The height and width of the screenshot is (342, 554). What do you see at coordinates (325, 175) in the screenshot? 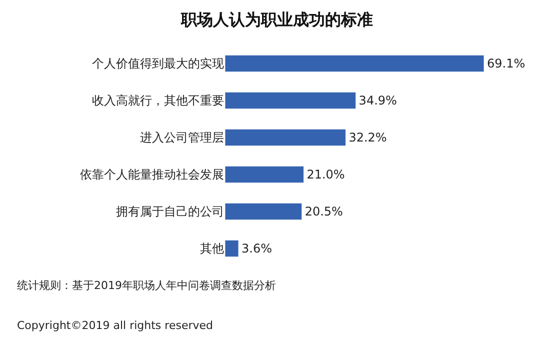
I see `data-label: 21.0%` at bounding box center [325, 175].